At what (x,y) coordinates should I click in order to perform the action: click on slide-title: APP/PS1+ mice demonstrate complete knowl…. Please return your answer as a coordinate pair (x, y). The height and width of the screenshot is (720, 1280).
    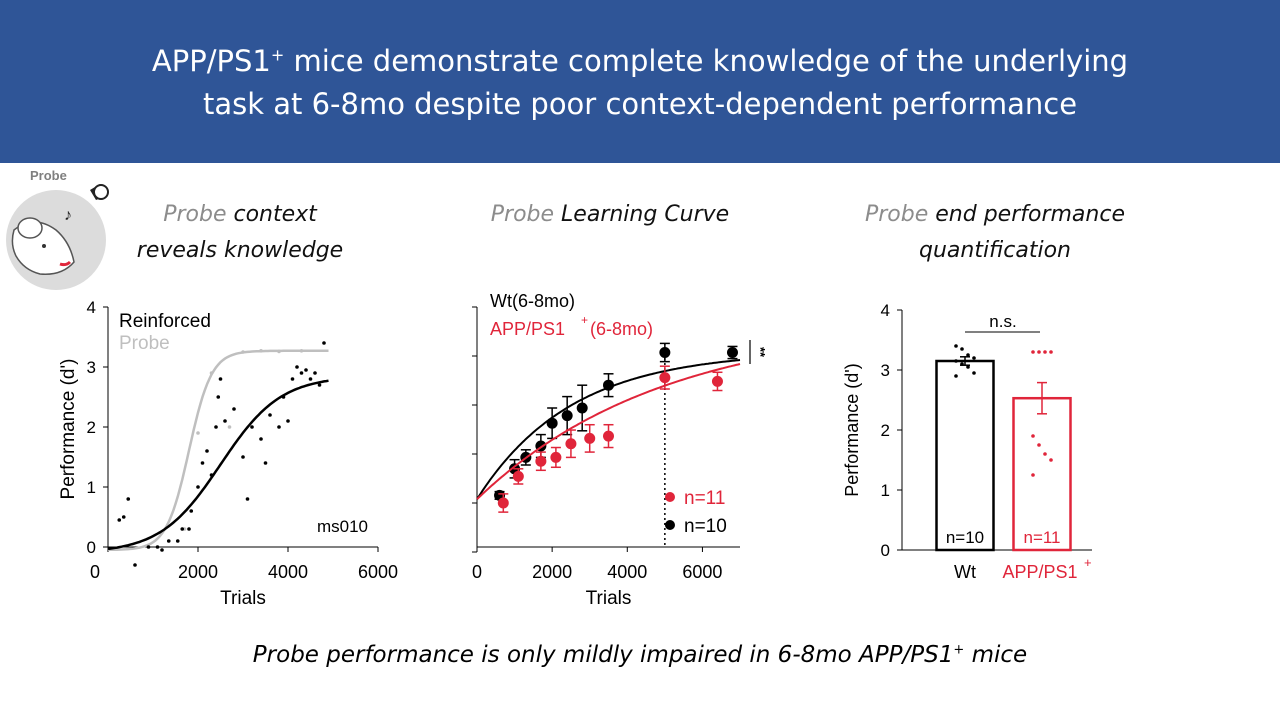
    Looking at the image, I should click on (640, 83).